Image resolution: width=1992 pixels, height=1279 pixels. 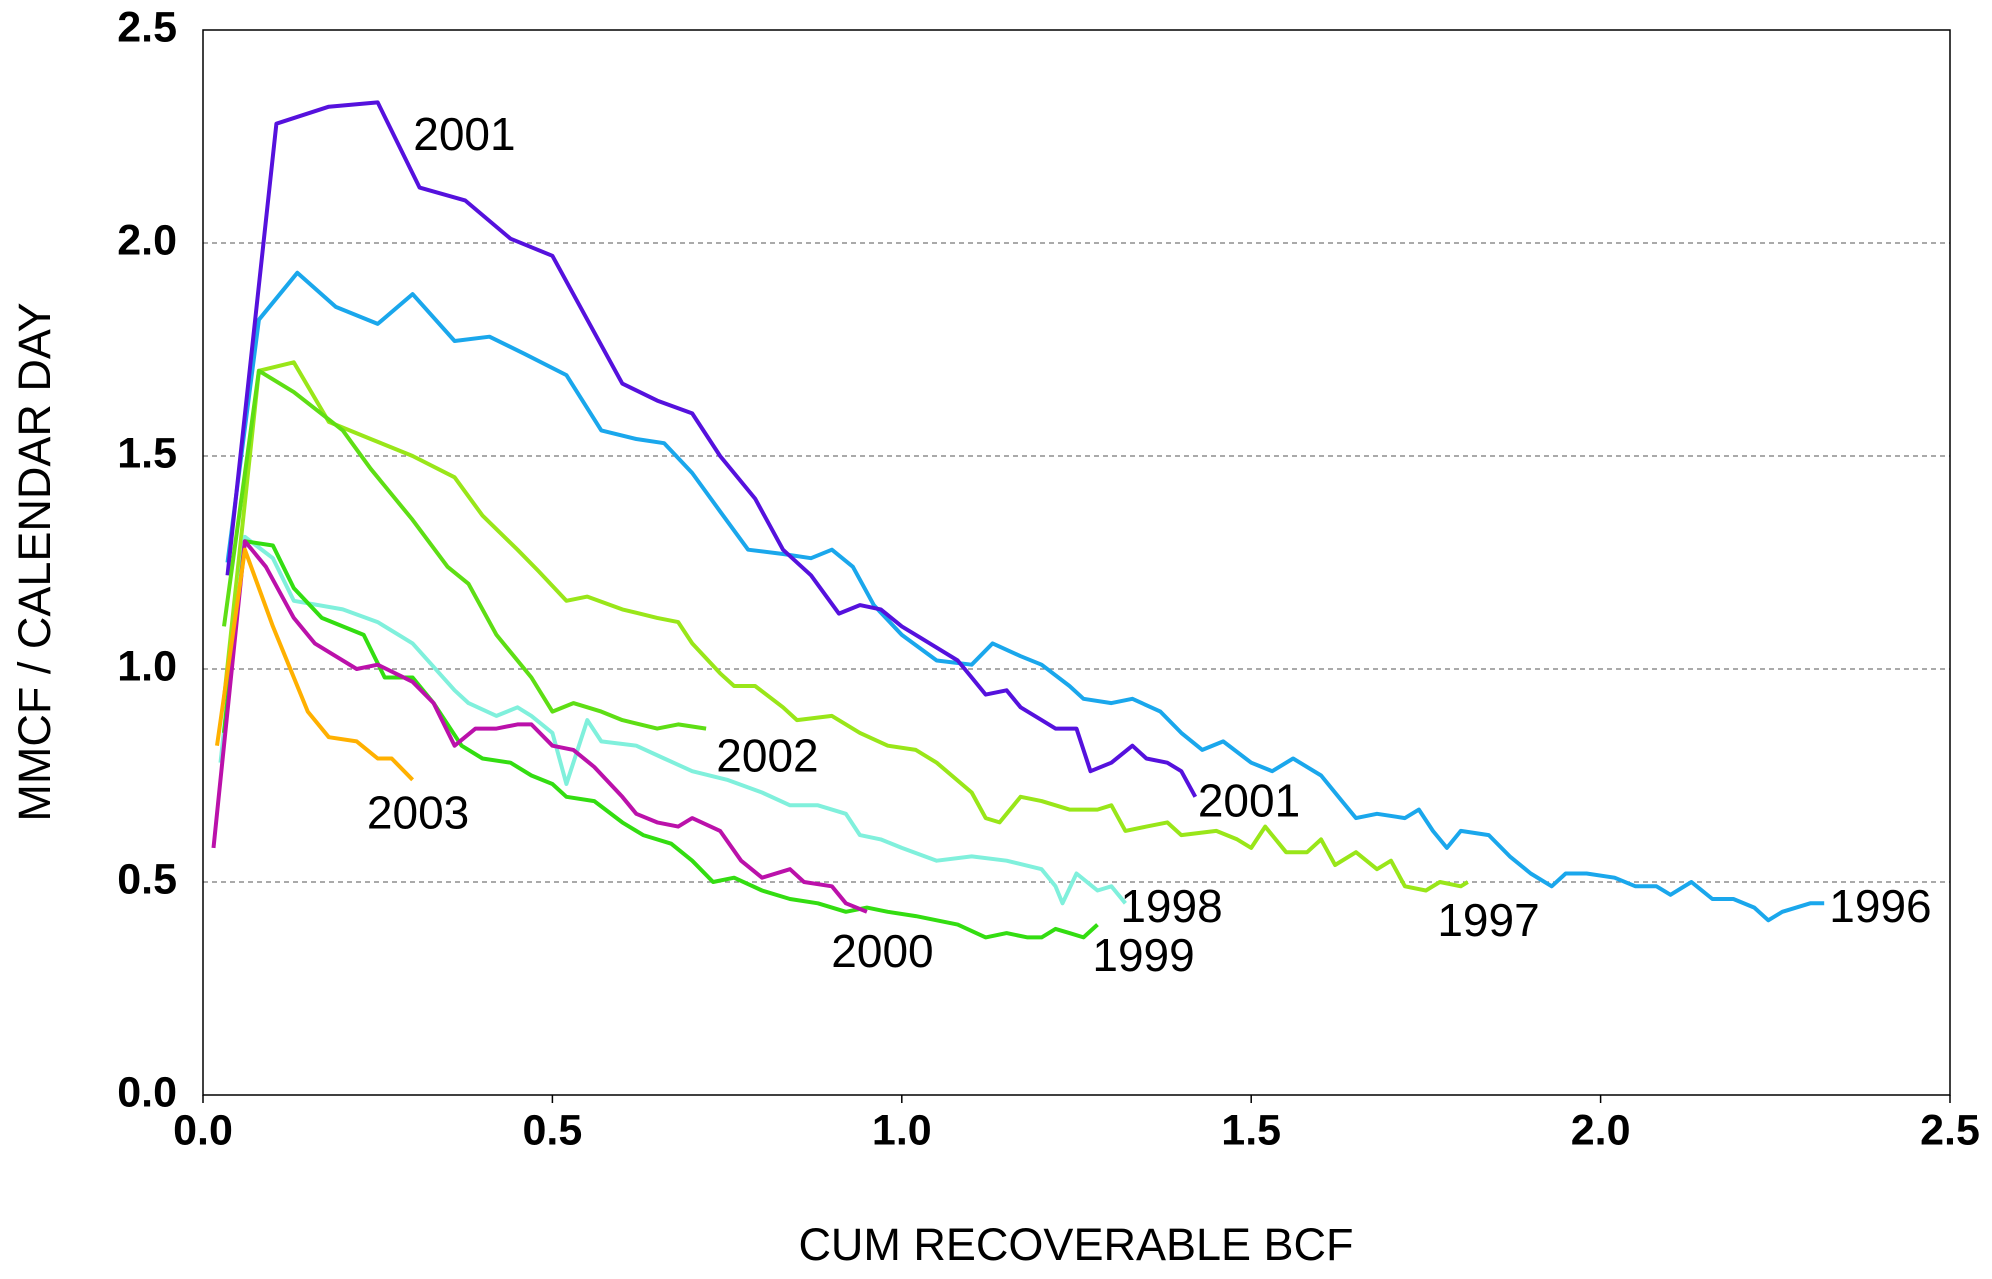 What do you see at coordinates (1143, 955) in the screenshot?
I see `series-label: 1999` at bounding box center [1143, 955].